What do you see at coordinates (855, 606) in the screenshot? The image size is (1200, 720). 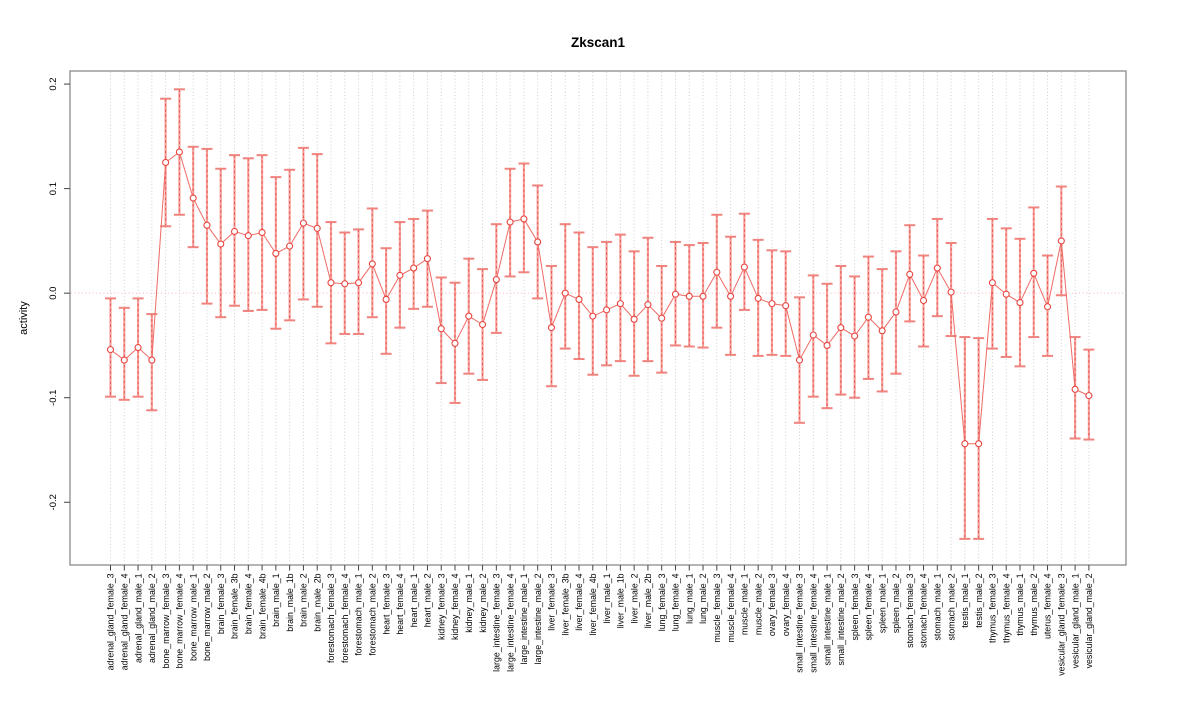 I see `x-category-label: spleen_female_3` at bounding box center [855, 606].